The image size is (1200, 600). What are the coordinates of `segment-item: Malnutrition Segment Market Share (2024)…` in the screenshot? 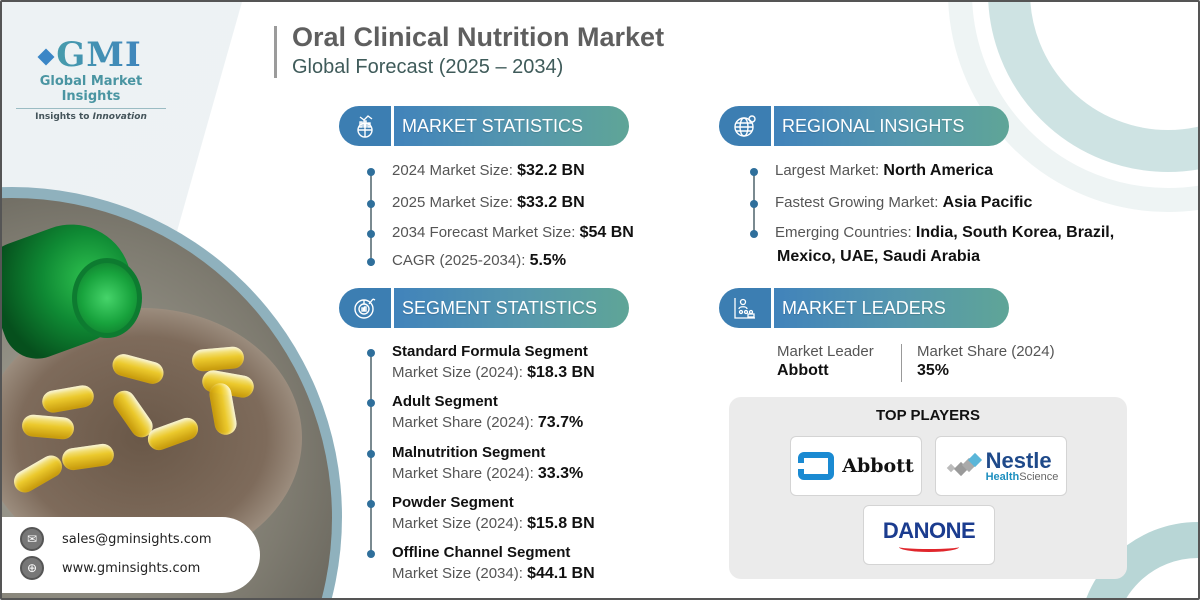 It's located at (480, 469).